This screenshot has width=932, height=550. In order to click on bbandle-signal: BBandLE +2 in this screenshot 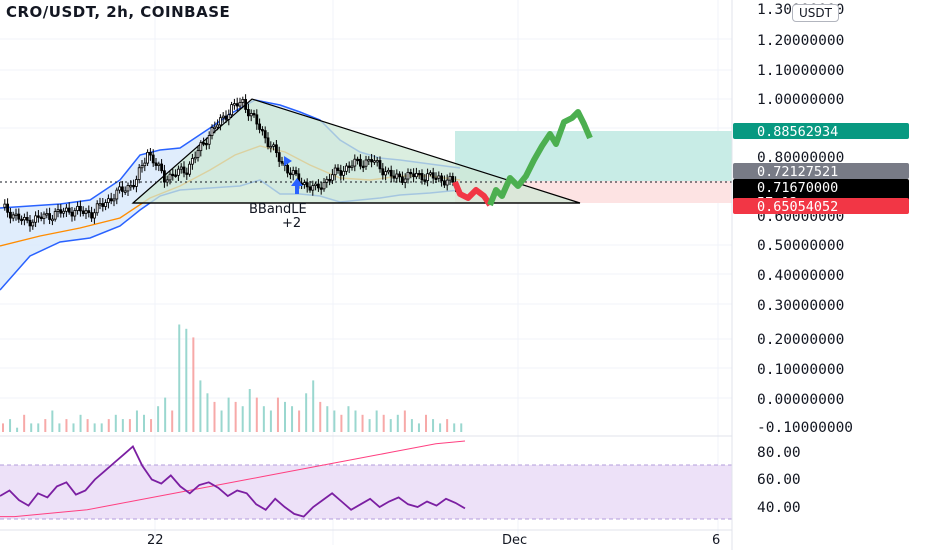, I will do `click(278, 193)`.